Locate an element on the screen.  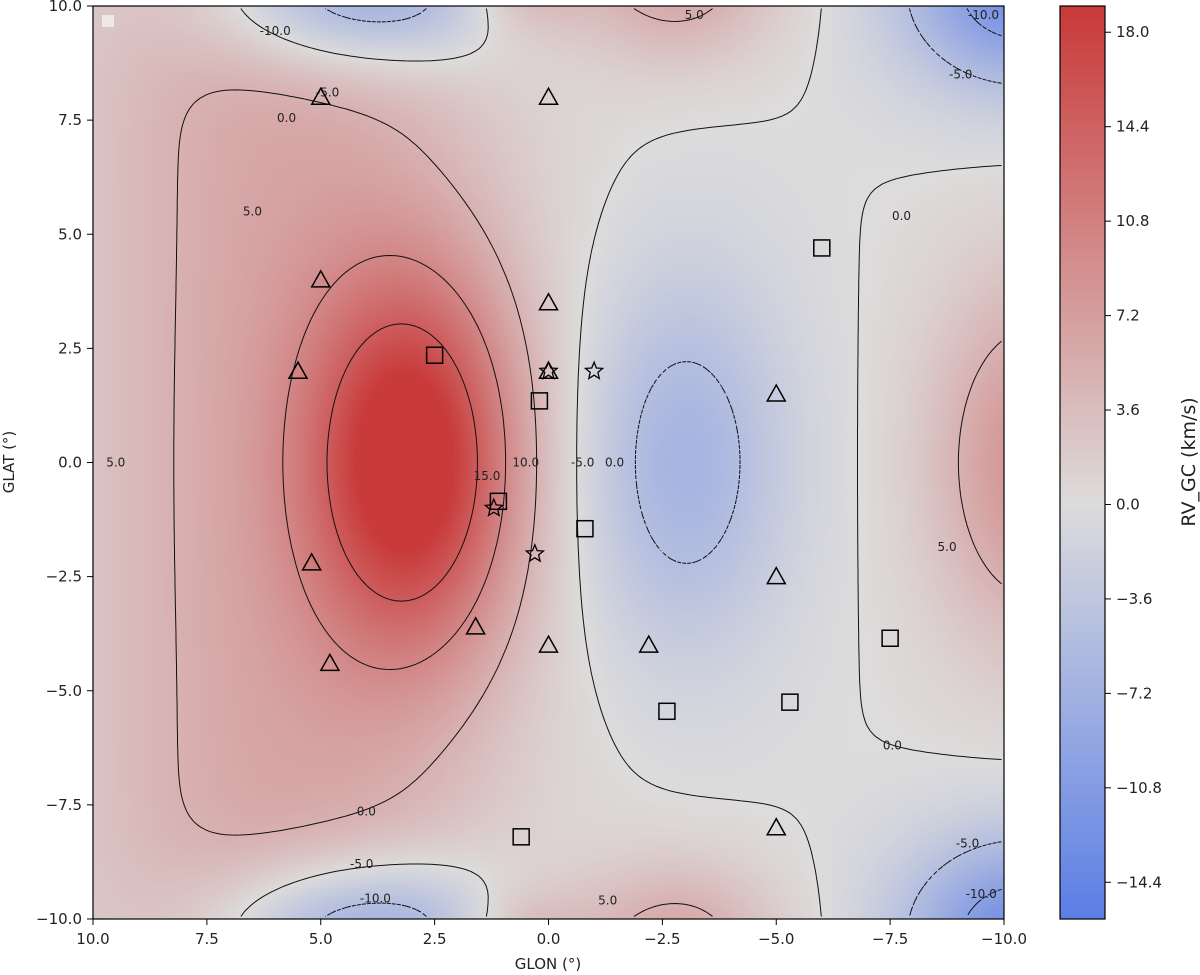
colorbar-tick-label: −10.8 is located at coordinates (1139, 788).